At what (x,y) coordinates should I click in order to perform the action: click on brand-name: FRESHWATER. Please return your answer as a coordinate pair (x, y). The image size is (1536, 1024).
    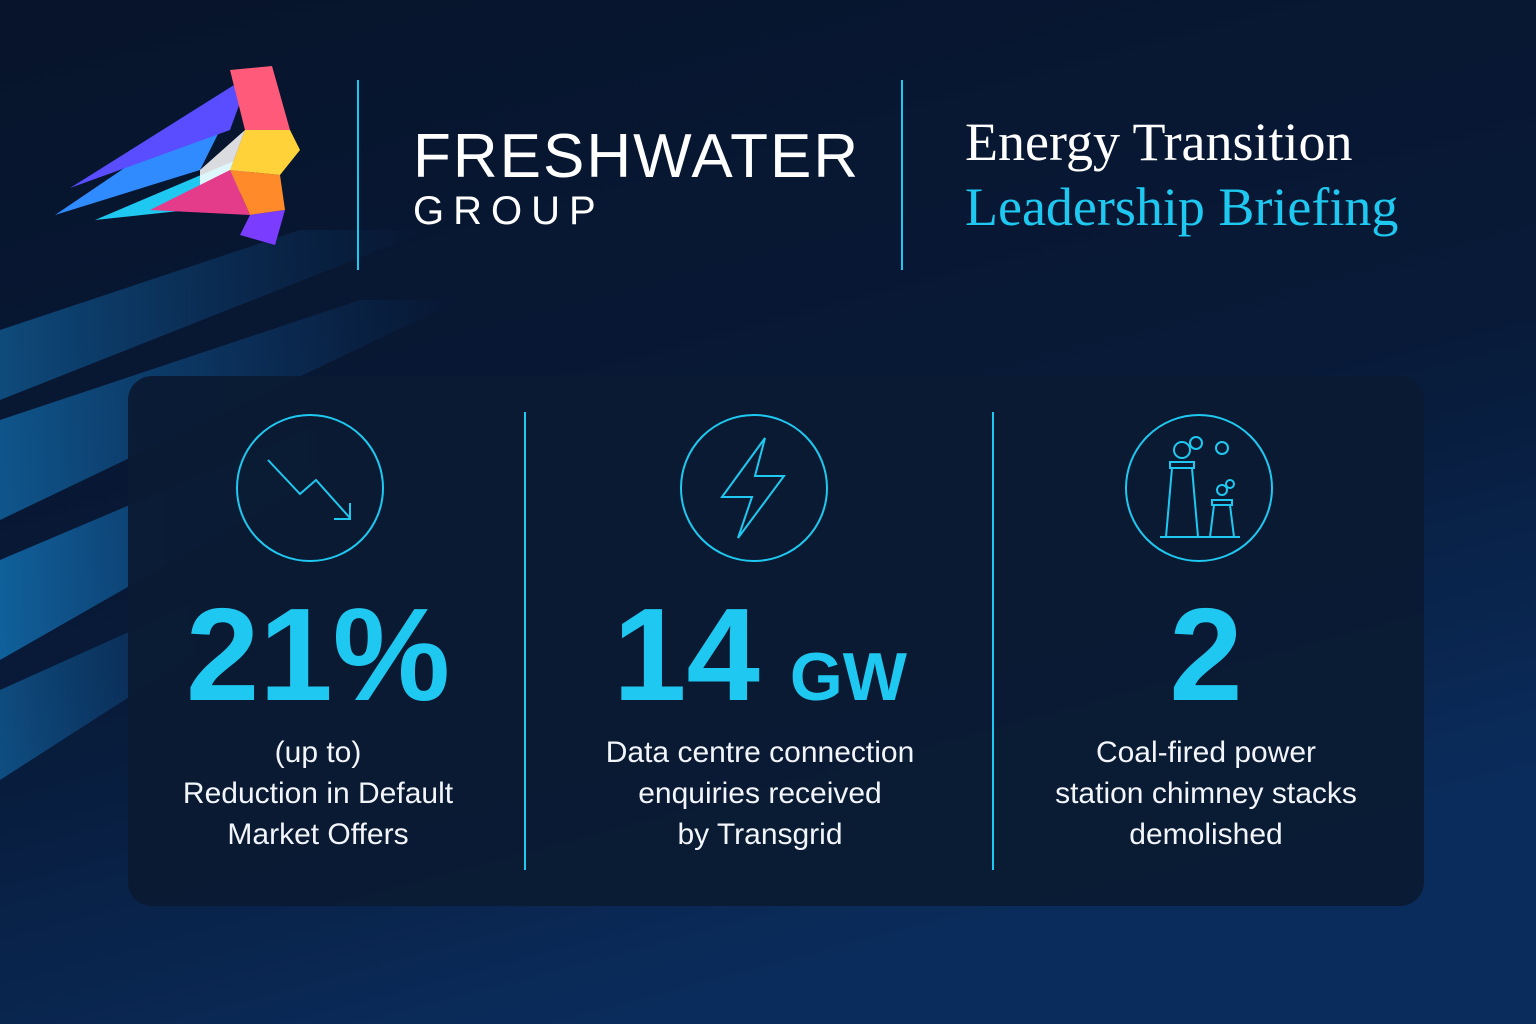
    Looking at the image, I should click on (636, 156).